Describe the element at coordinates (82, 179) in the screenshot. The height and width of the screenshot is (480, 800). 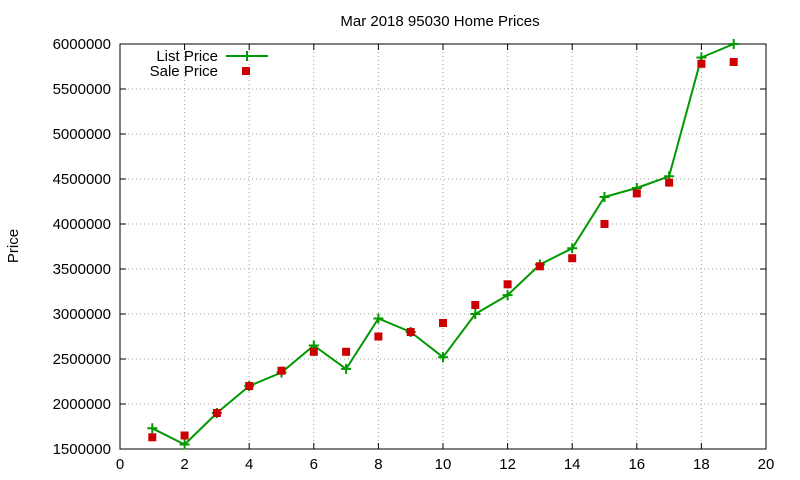
I see `y-tick-label: 4500000` at that location.